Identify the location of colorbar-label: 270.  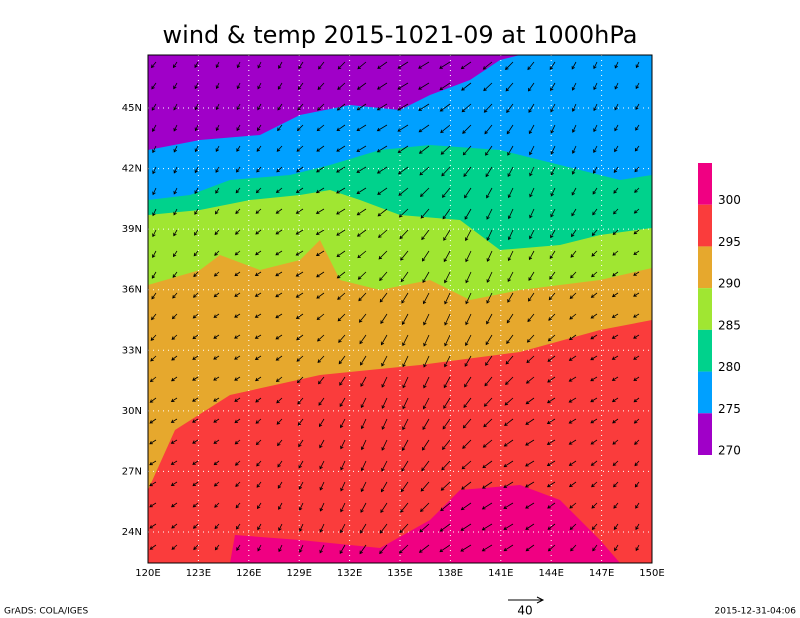
(729, 451).